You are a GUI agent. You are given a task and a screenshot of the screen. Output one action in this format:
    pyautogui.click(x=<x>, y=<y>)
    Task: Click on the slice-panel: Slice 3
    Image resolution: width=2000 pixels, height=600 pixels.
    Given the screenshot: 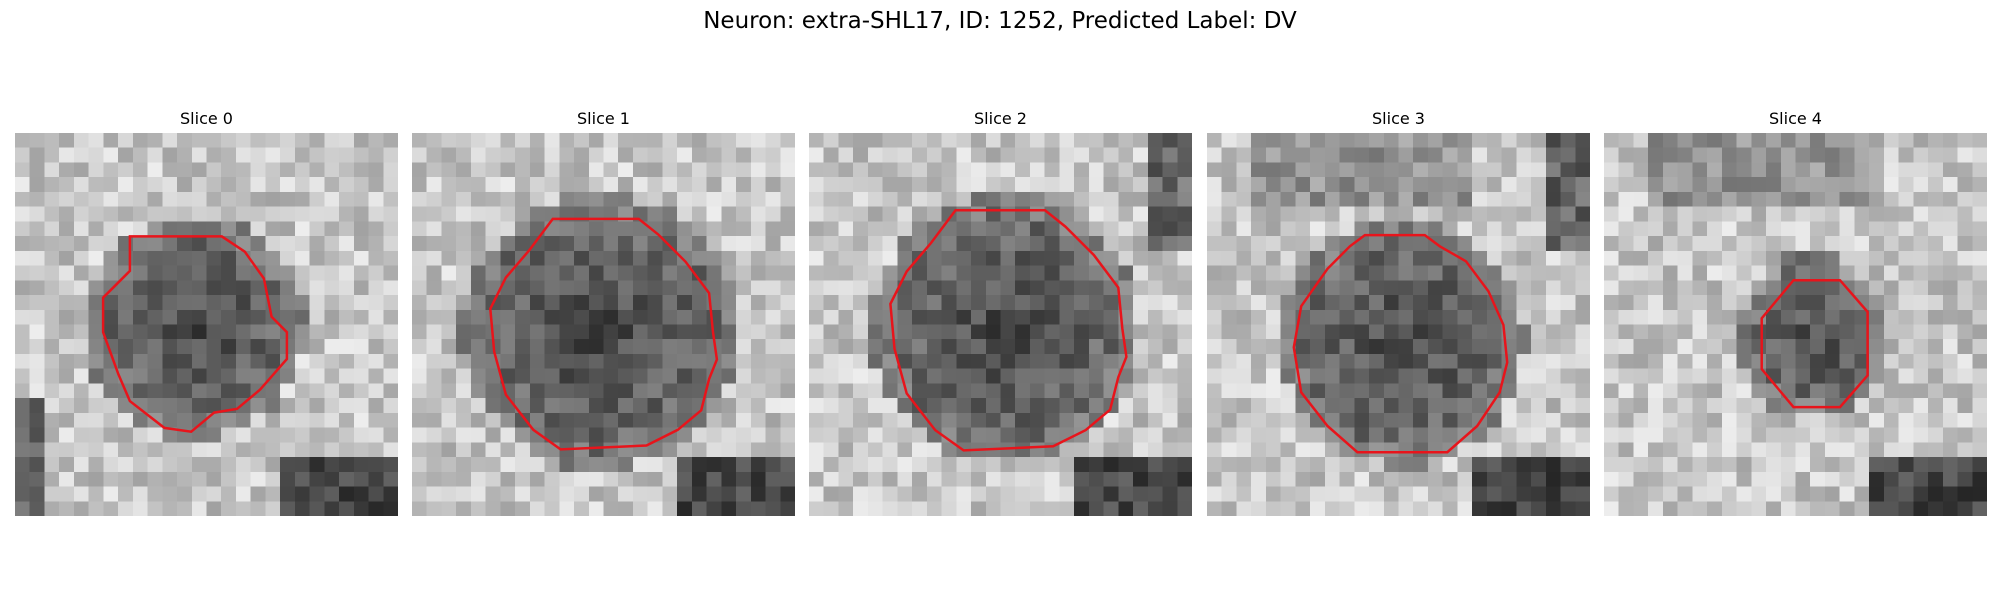 What is the action you would take?
    pyautogui.click(x=1398, y=312)
    